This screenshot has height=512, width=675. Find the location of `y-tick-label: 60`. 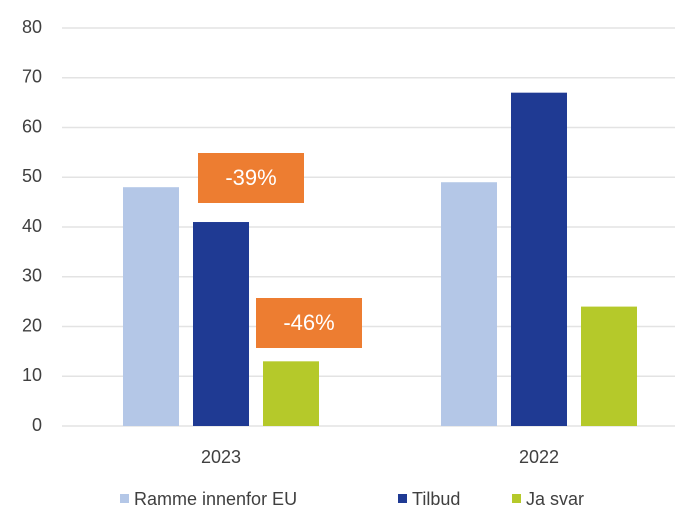

y-tick-label: 60 is located at coordinates (32, 126).